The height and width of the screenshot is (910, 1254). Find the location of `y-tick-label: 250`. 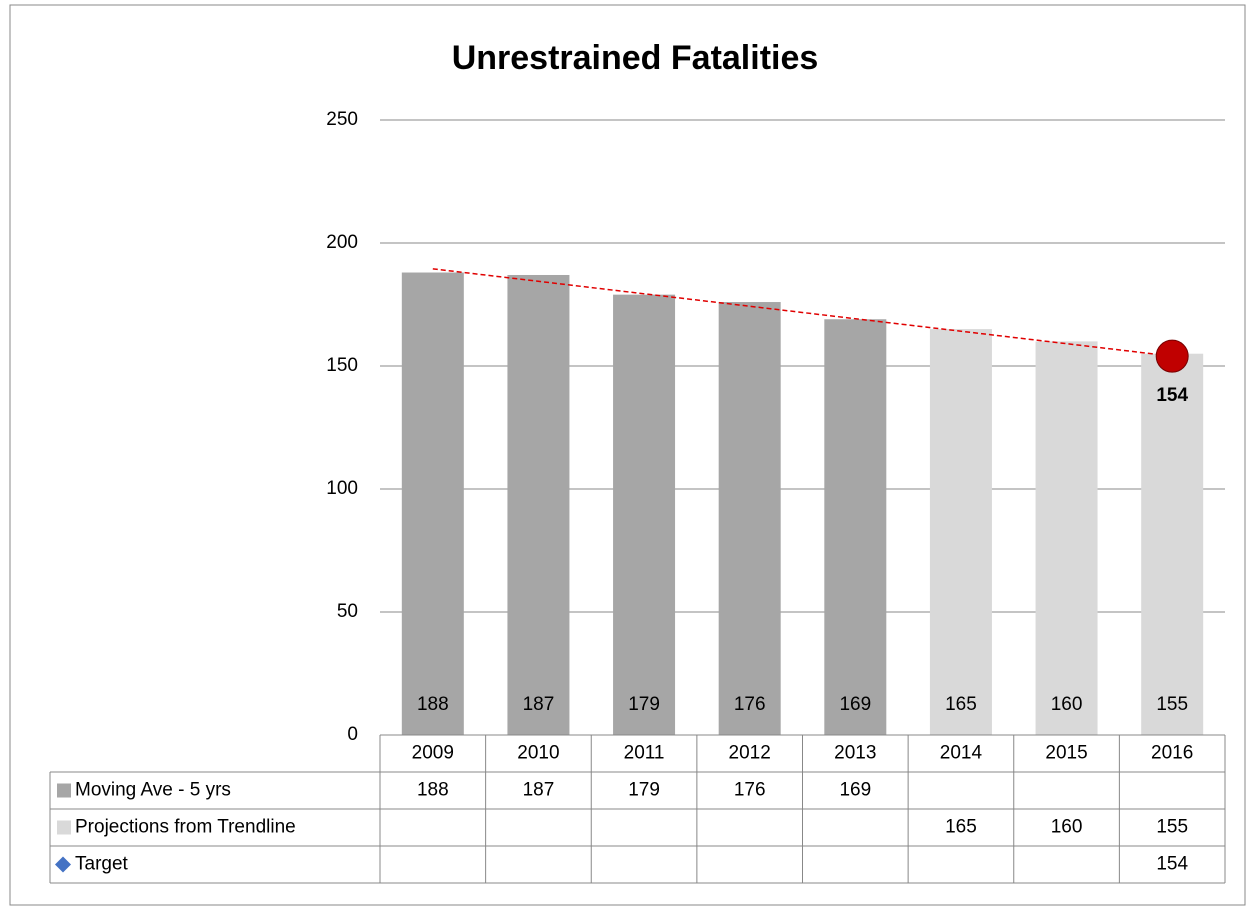

y-tick-label: 250 is located at coordinates (342, 119).